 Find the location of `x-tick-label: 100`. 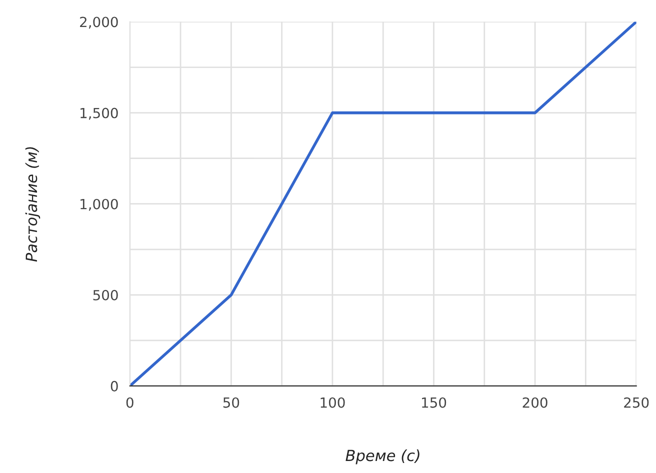

x-tick-label: 100 is located at coordinates (332, 402).